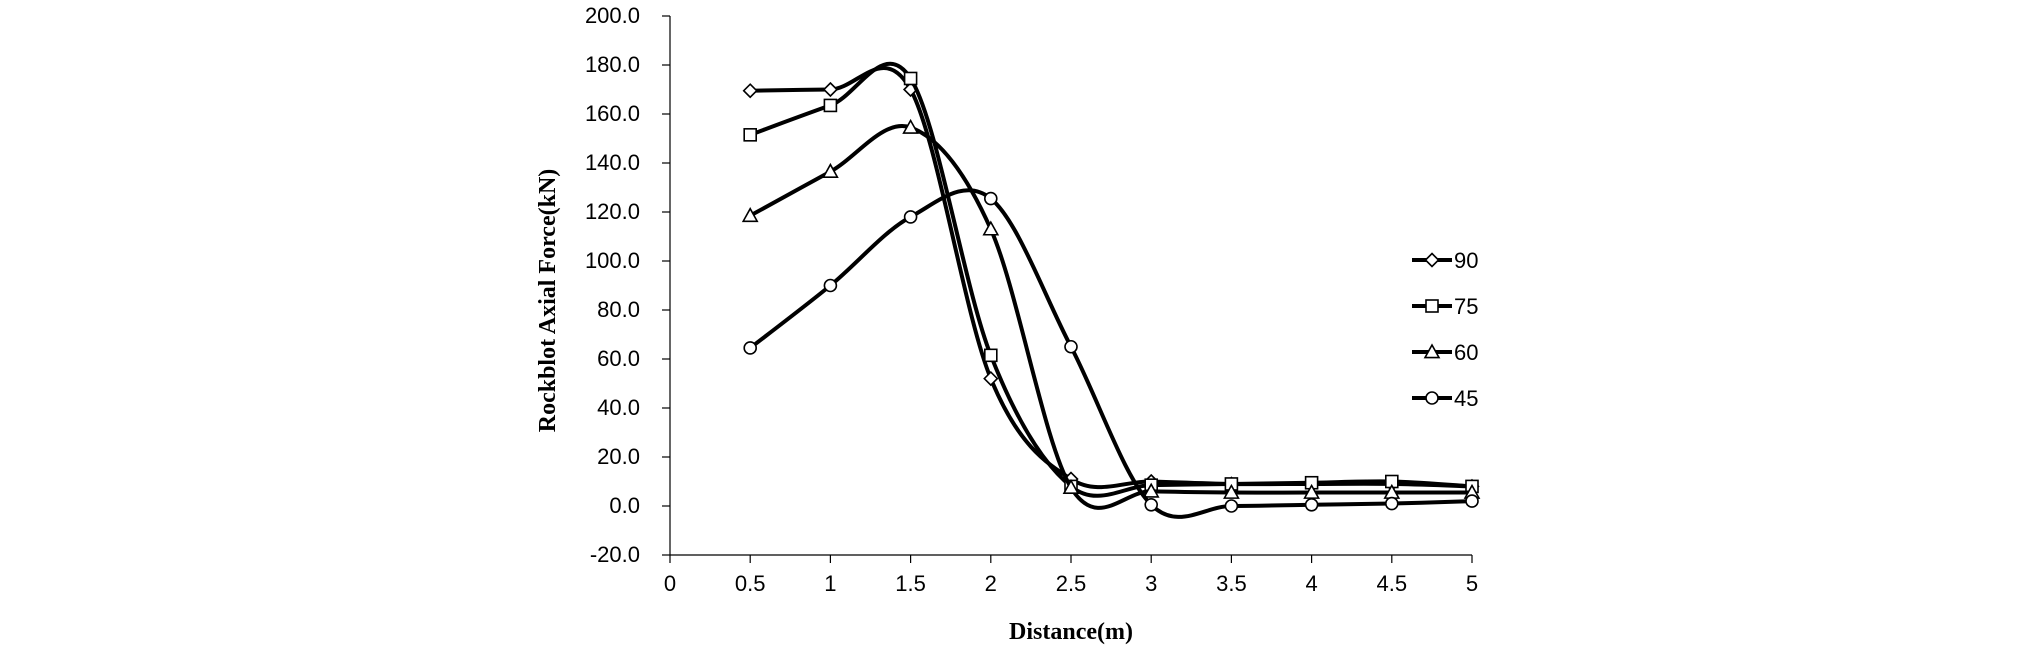  What do you see at coordinates (1466, 260) in the screenshot?
I see `legend-label: 90` at bounding box center [1466, 260].